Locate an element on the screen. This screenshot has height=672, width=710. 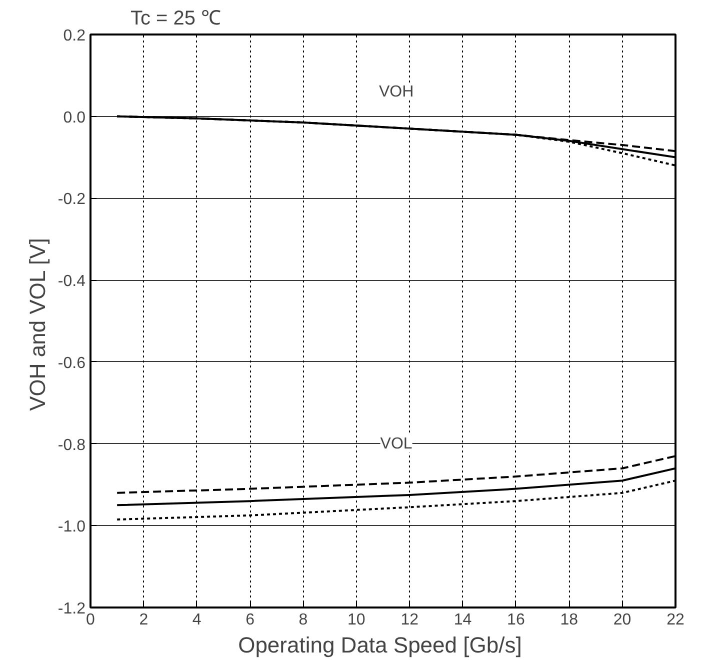
y-tick-label: -0.2 is located at coordinates (72, 199).